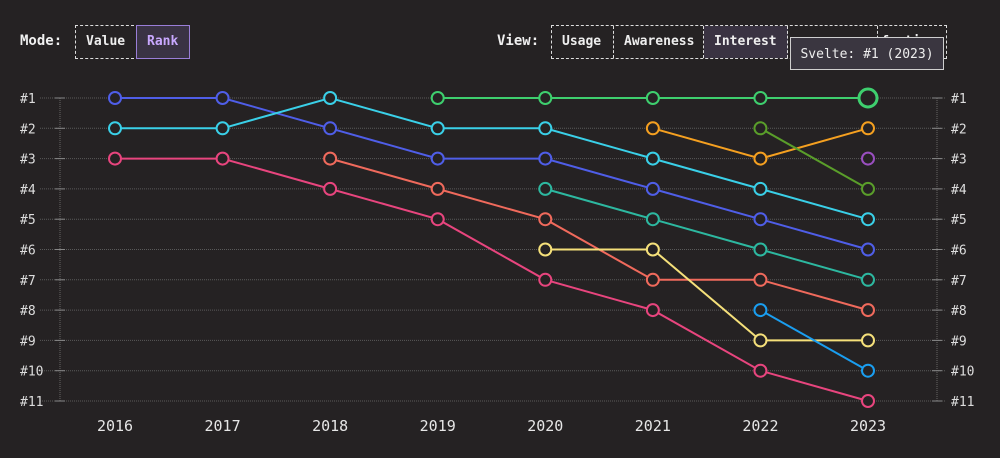 This screenshot has width=1000, height=458. What do you see at coordinates (41, 41) in the screenshot?
I see `mode-label: Mode:` at bounding box center [41, 41].